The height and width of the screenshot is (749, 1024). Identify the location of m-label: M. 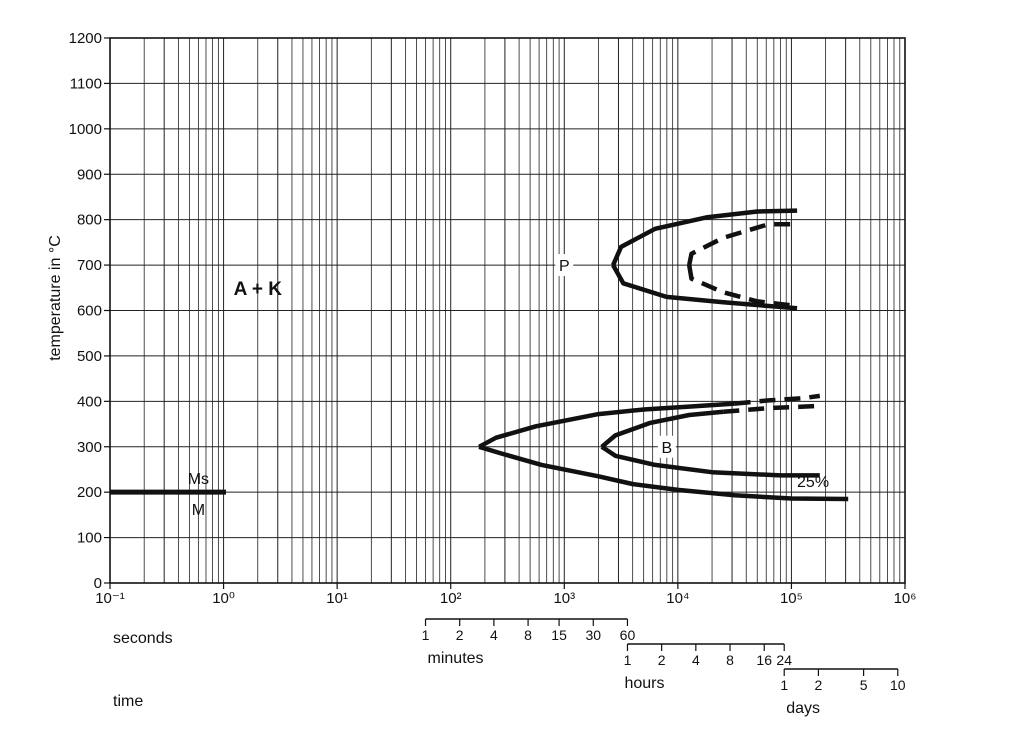
(198, 510).